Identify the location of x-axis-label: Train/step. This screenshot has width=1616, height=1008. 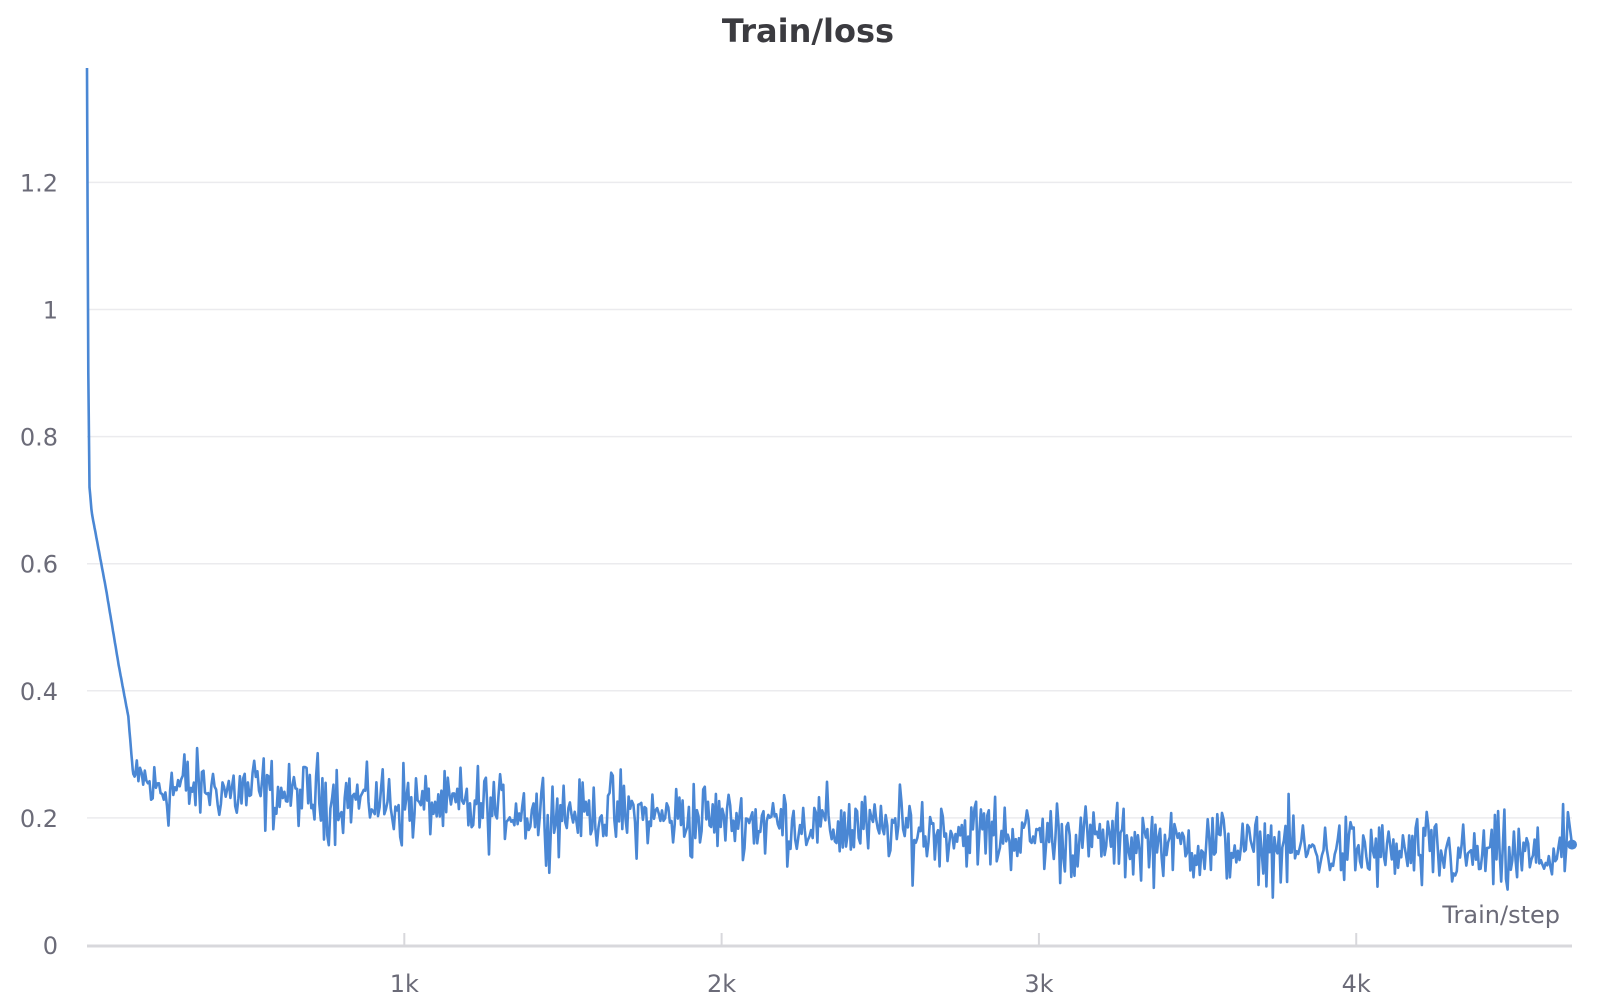
(1500, 915).